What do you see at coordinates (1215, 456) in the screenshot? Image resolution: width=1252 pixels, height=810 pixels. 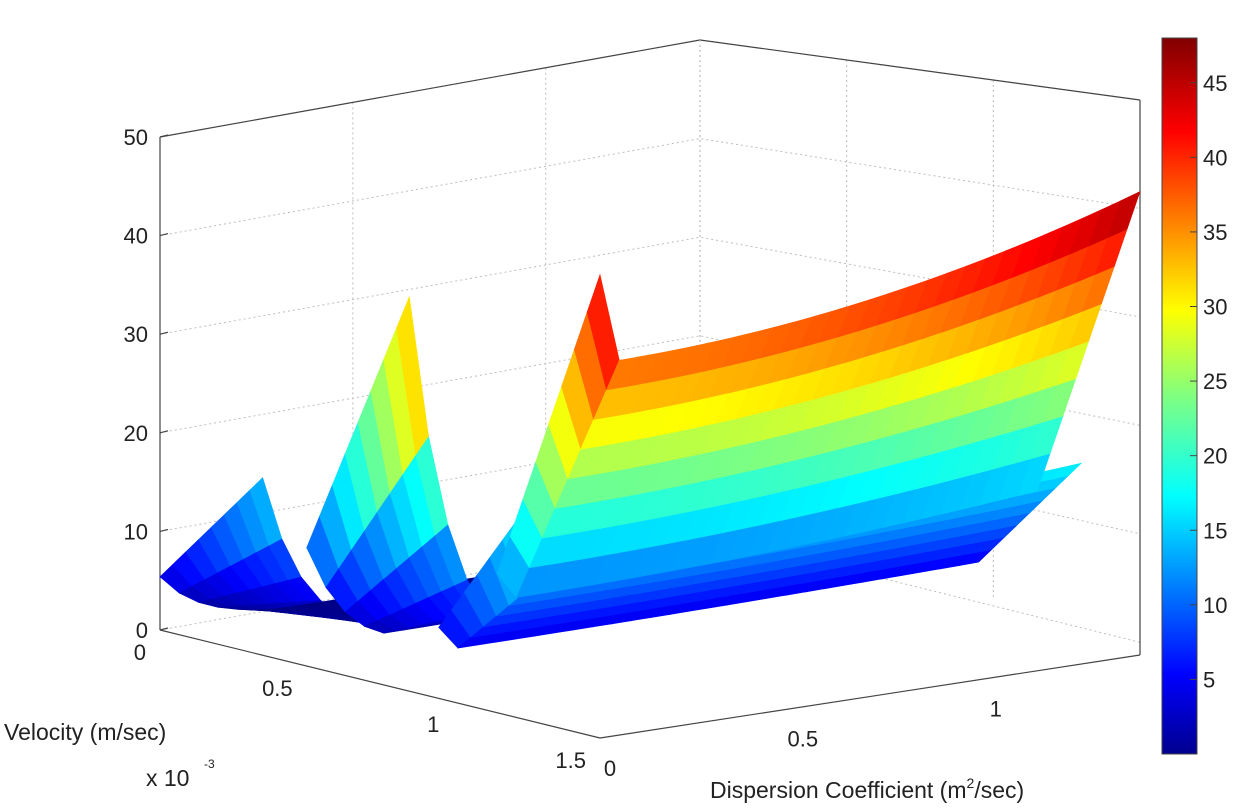 I see `colorbar-tick-label: 20` at bounding box center [1215, 456].